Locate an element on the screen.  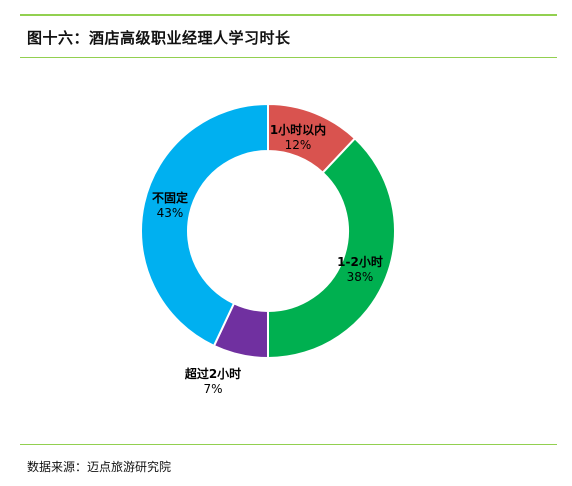
slice-label-2: 1-2小时 is located at coordinates (360, 261).